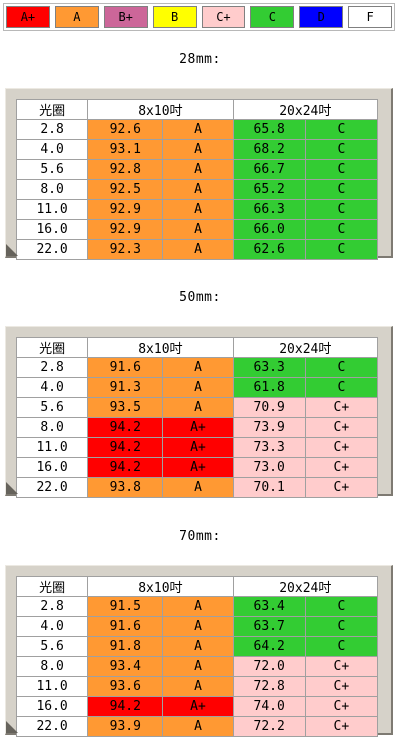 The image size is (400, 756). What do you see at coordinates (197, 407) in the screenshot?
I see `table-row: 5.6 93.5 A 70.9 C+` at bounding box center [197, 407].